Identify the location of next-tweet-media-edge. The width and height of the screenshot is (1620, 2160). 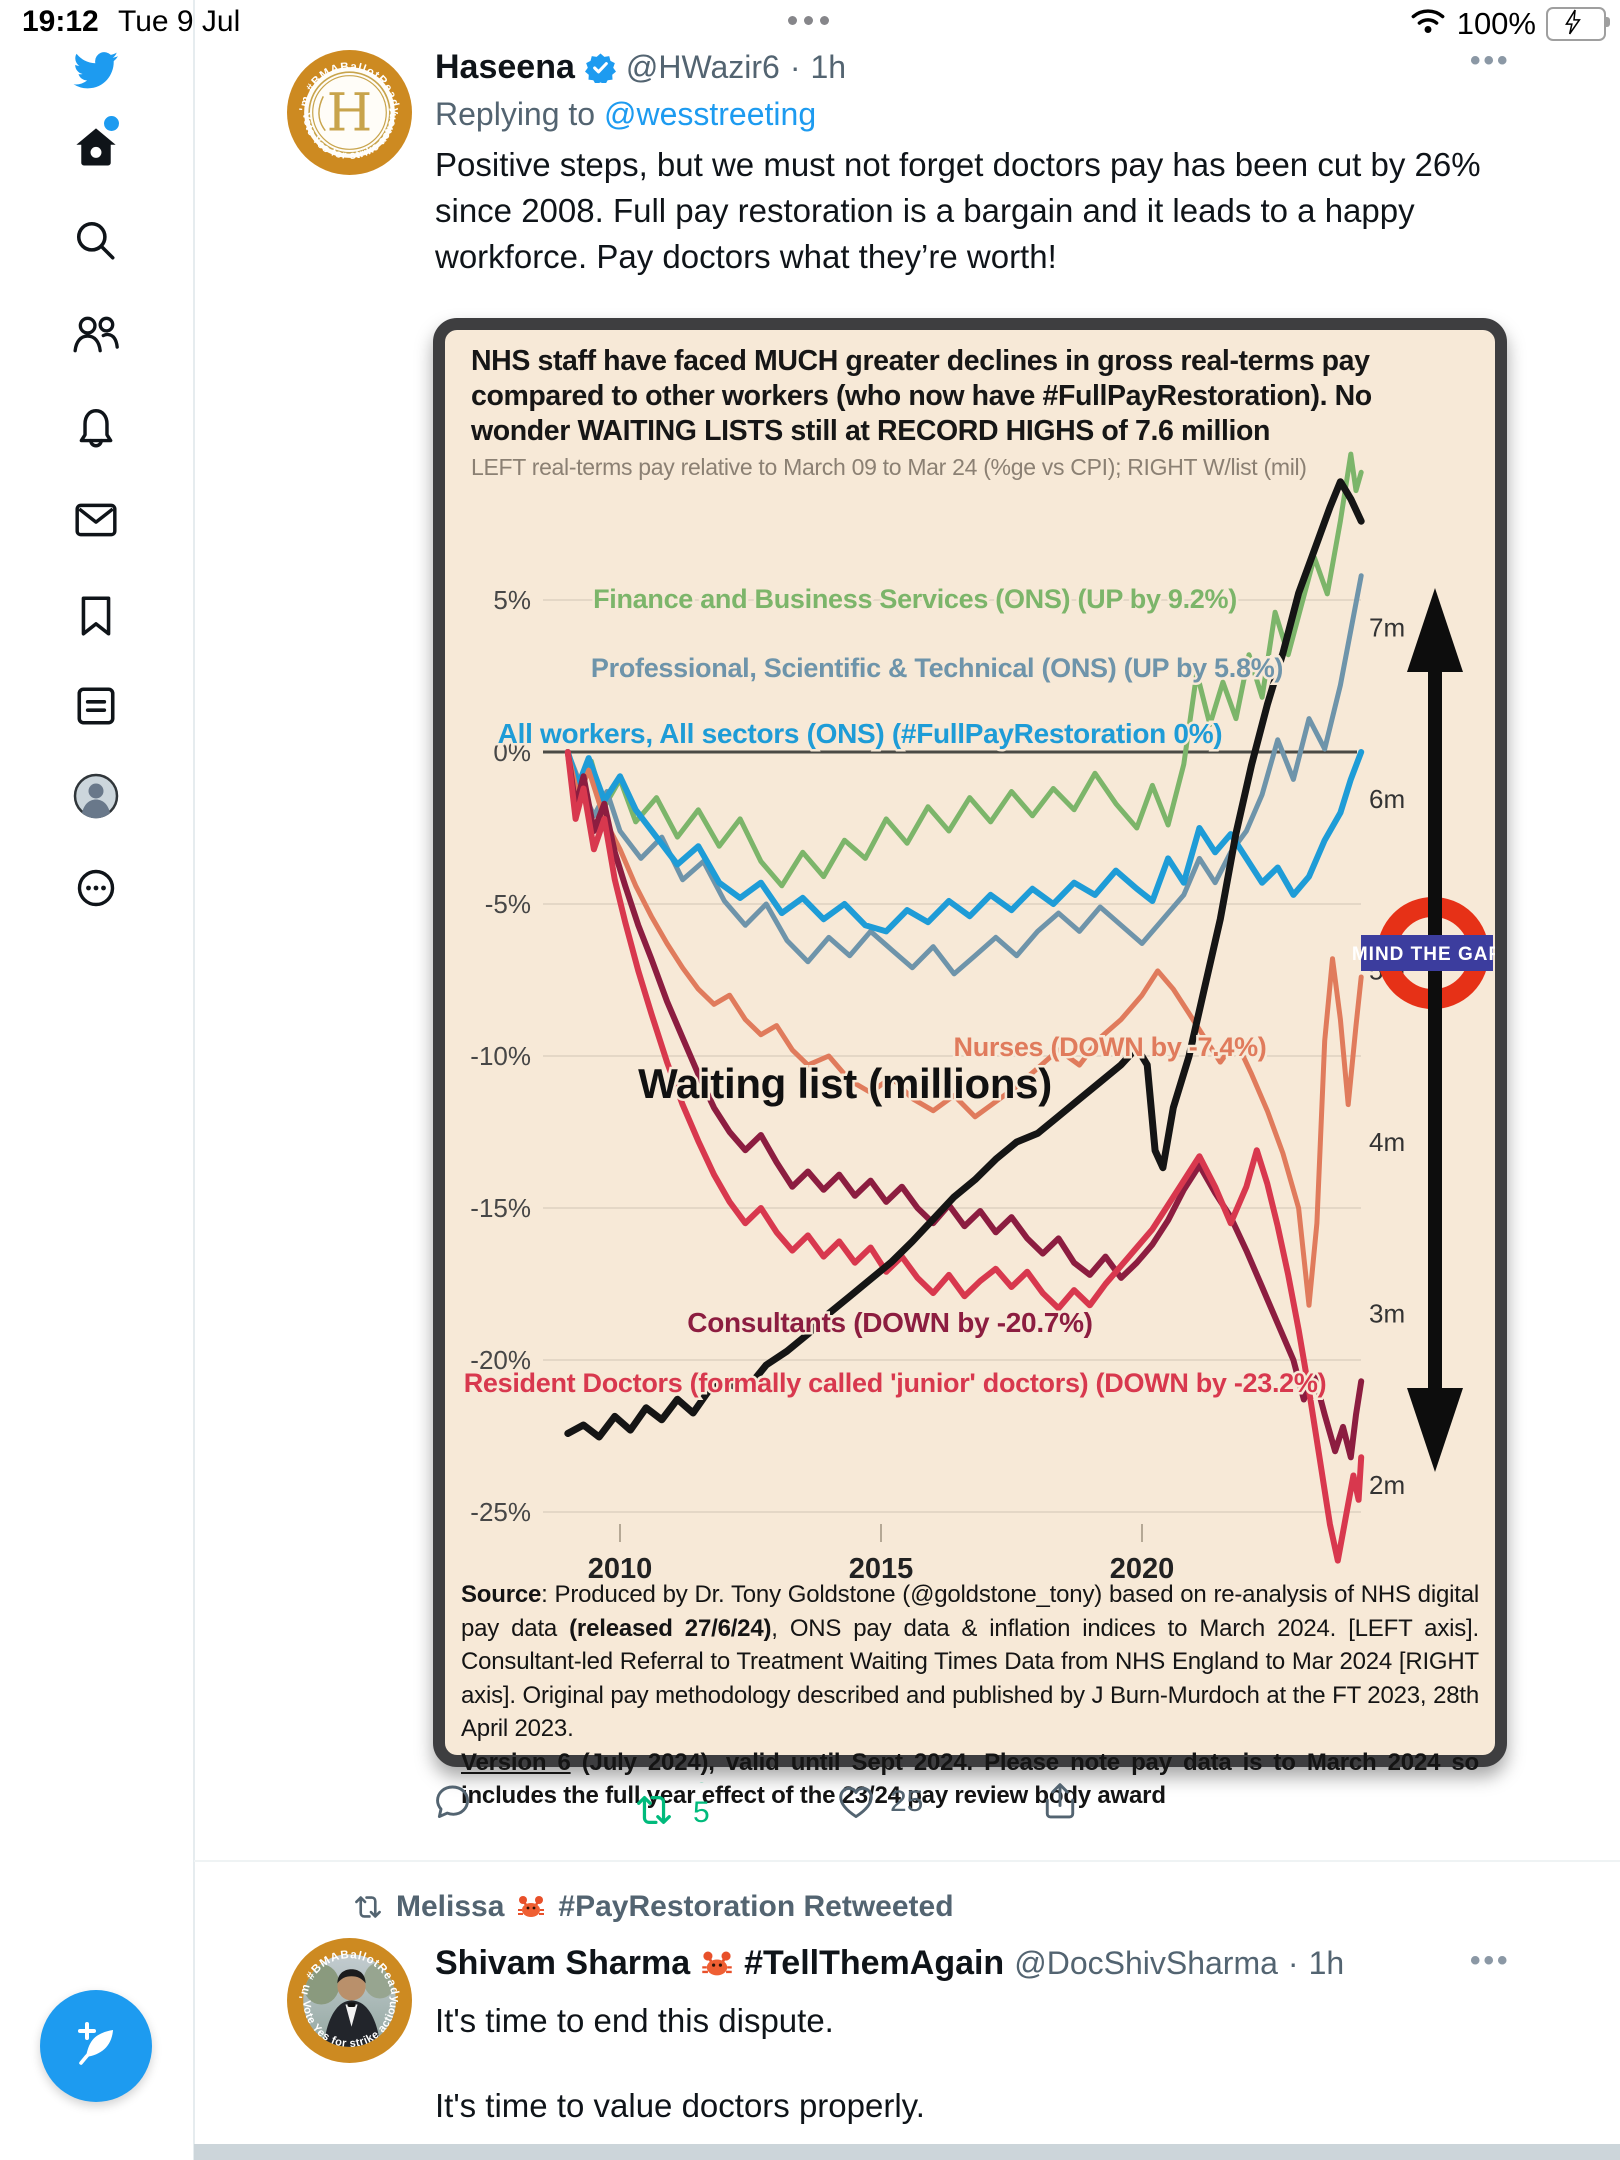
(907, 2152).